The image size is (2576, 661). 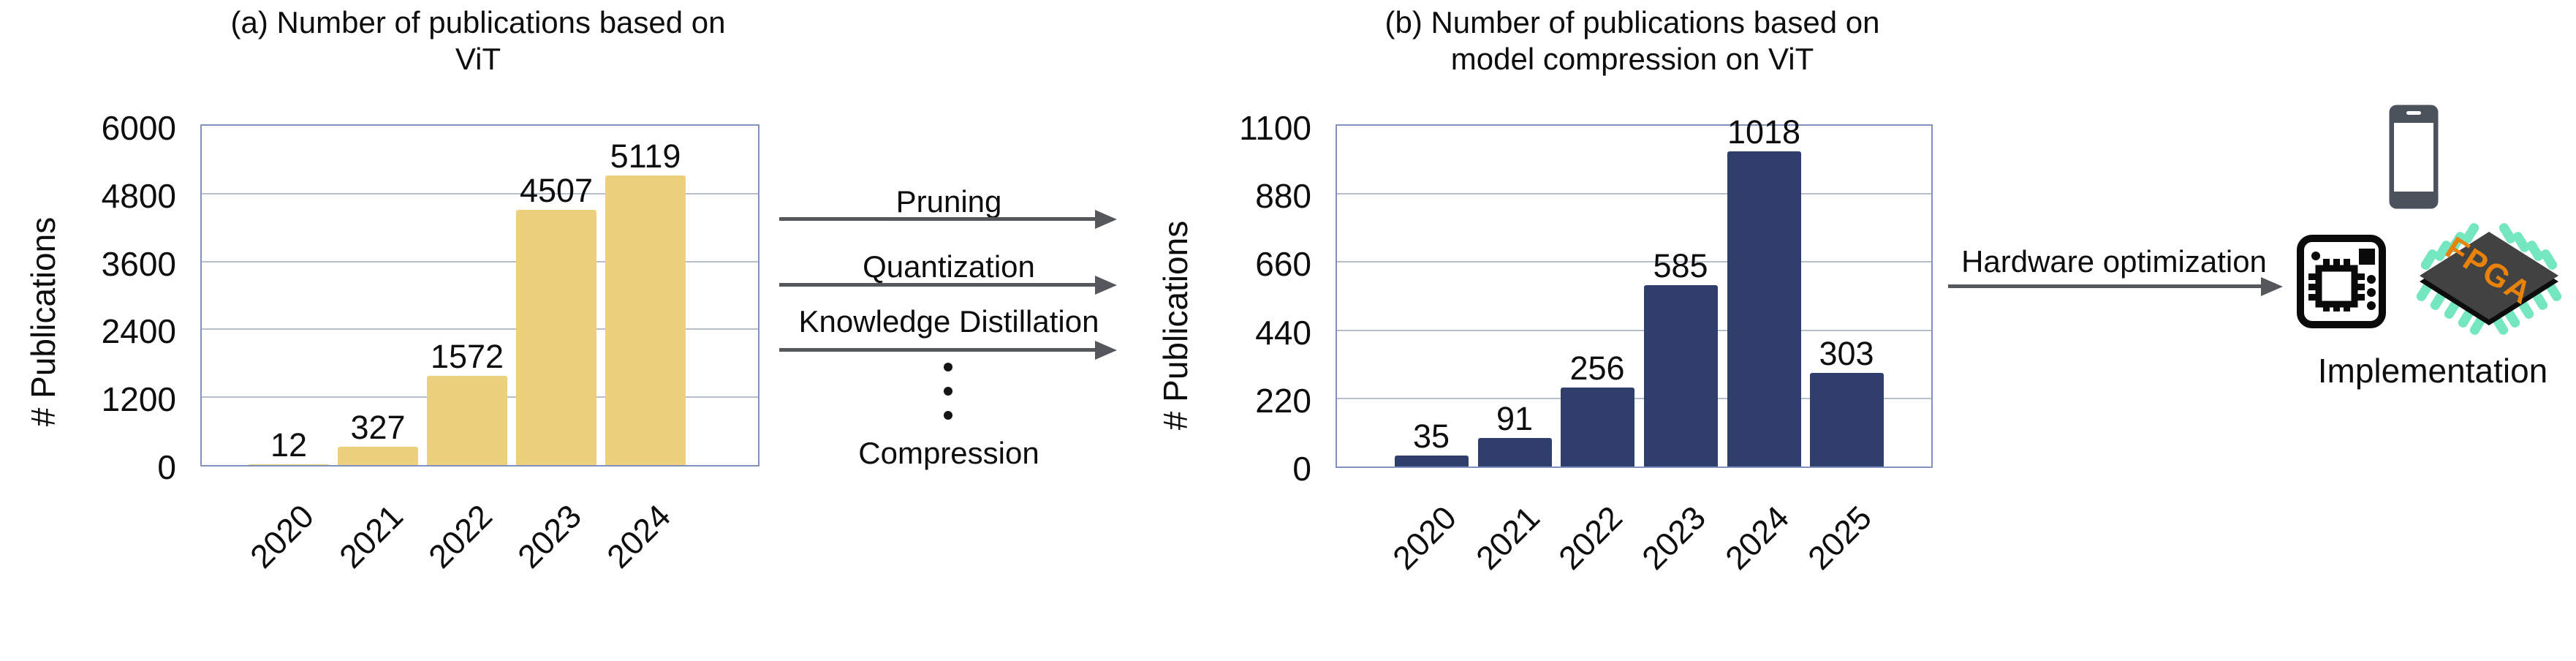 I want to click on knowledge-distillation-label: Knowledge Distillation, so click(x=948, y=321).